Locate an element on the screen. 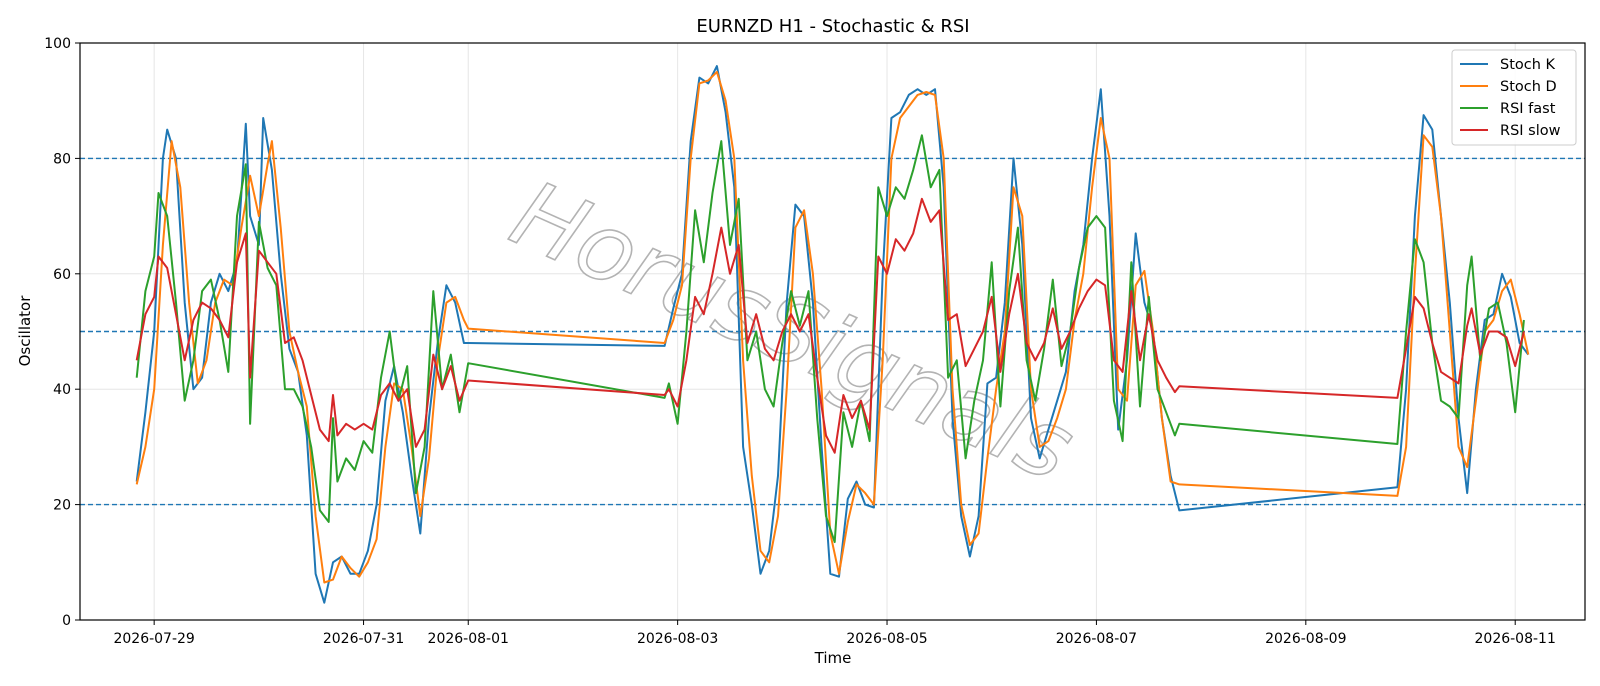  legend: Stoch K Stoch D RSI fast RSI slow is located at coordinates (1514, 97).